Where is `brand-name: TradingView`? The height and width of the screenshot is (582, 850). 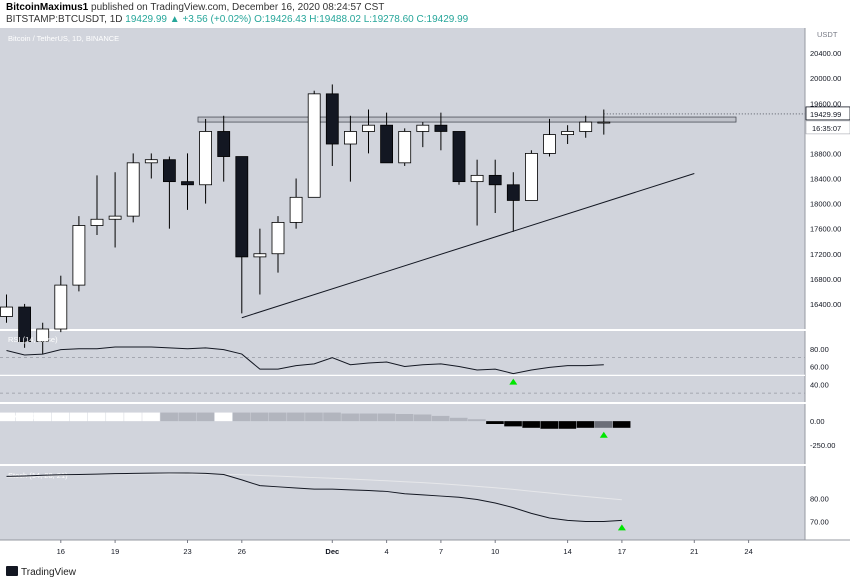
brand-name: TradingView is located at coordinates (49, 572).